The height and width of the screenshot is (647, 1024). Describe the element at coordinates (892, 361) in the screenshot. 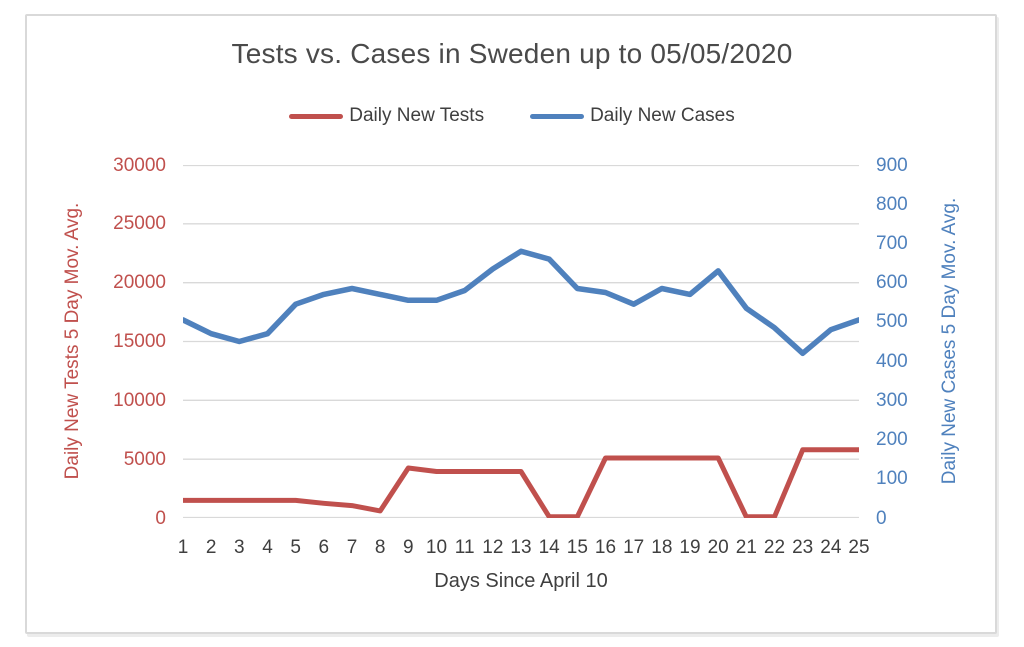

I see `right-tick-label: 400` at that location.